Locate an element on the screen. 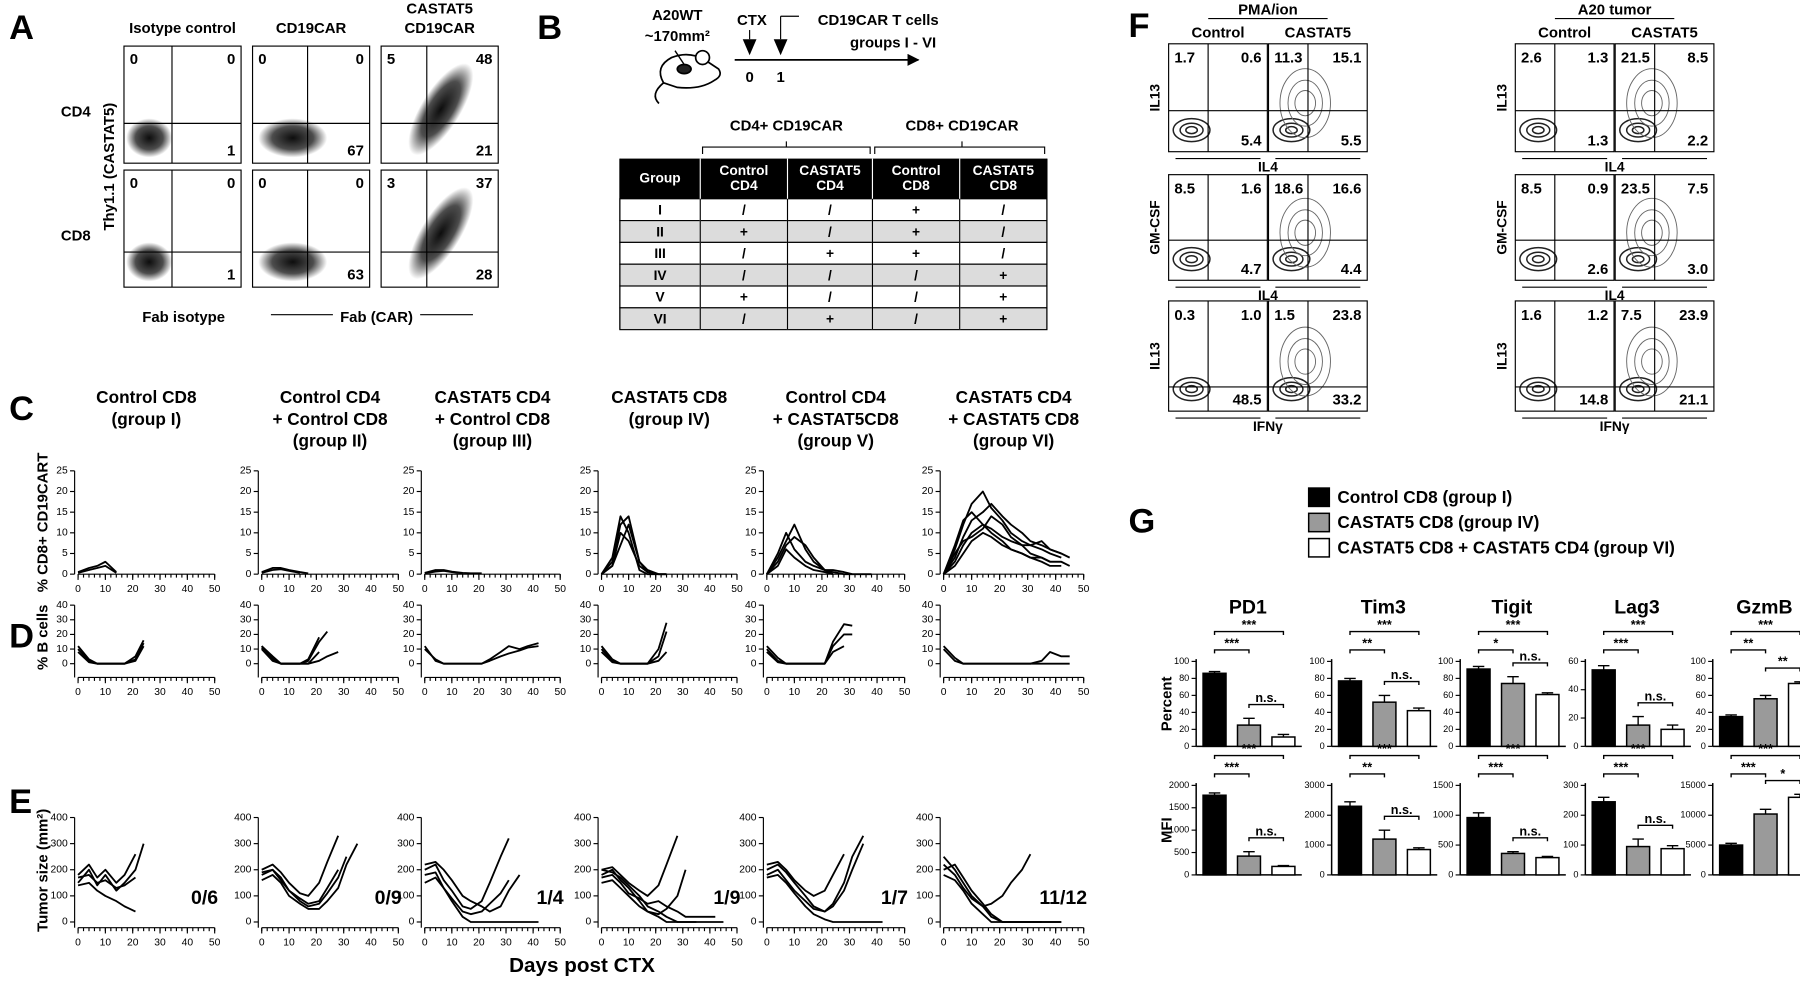 The height and width of the screenshot is (983, 1800). quadrant-value: 1.6 is located at coordinates (1531, 315).